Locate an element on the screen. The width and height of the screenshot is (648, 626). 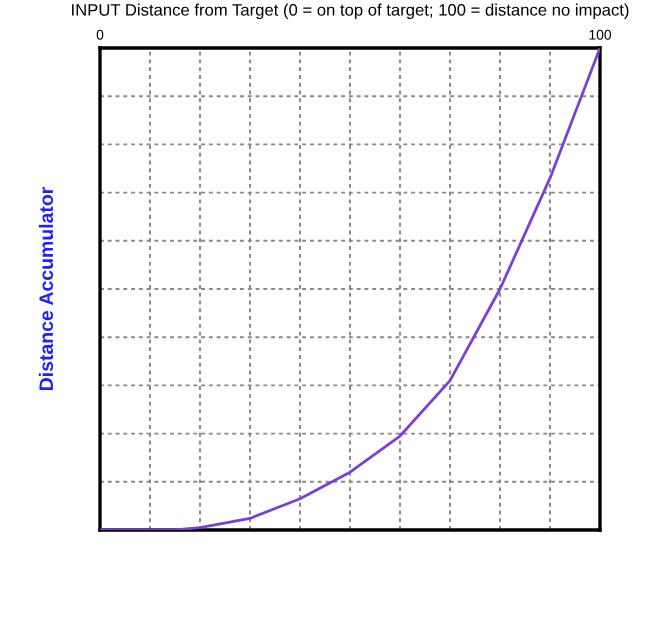
y-axis-title: Distance Accumulator is located at coordinates (46, 288).